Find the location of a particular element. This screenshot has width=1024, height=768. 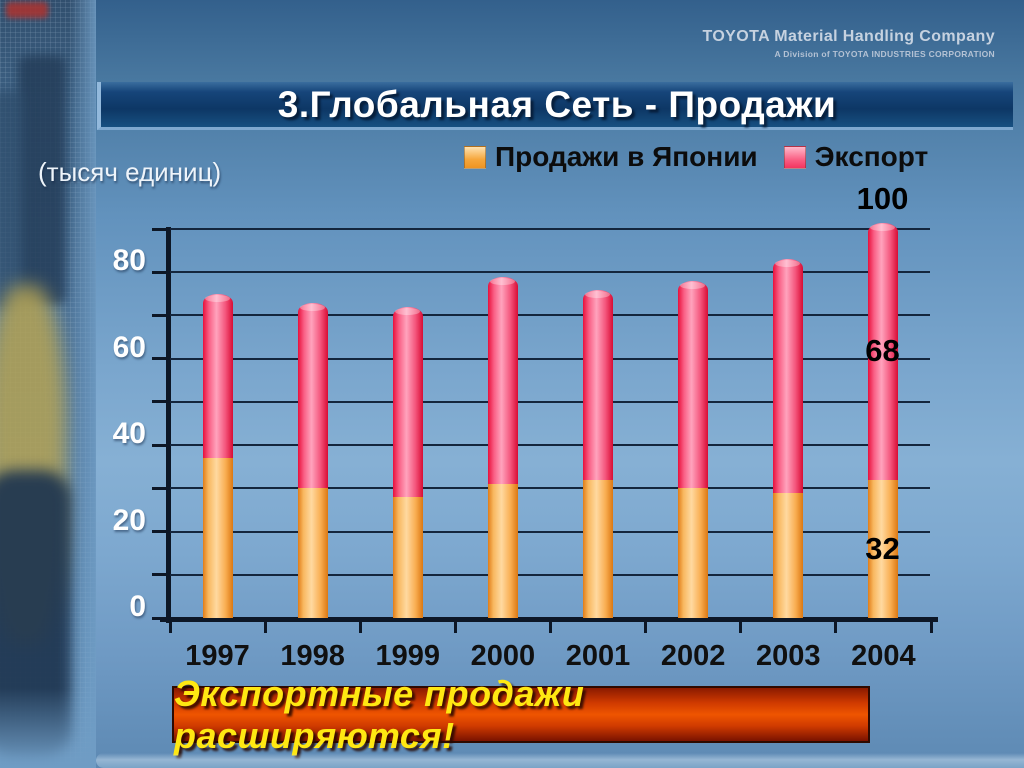

y-axis-ticks is located at coordinates (161, 423).